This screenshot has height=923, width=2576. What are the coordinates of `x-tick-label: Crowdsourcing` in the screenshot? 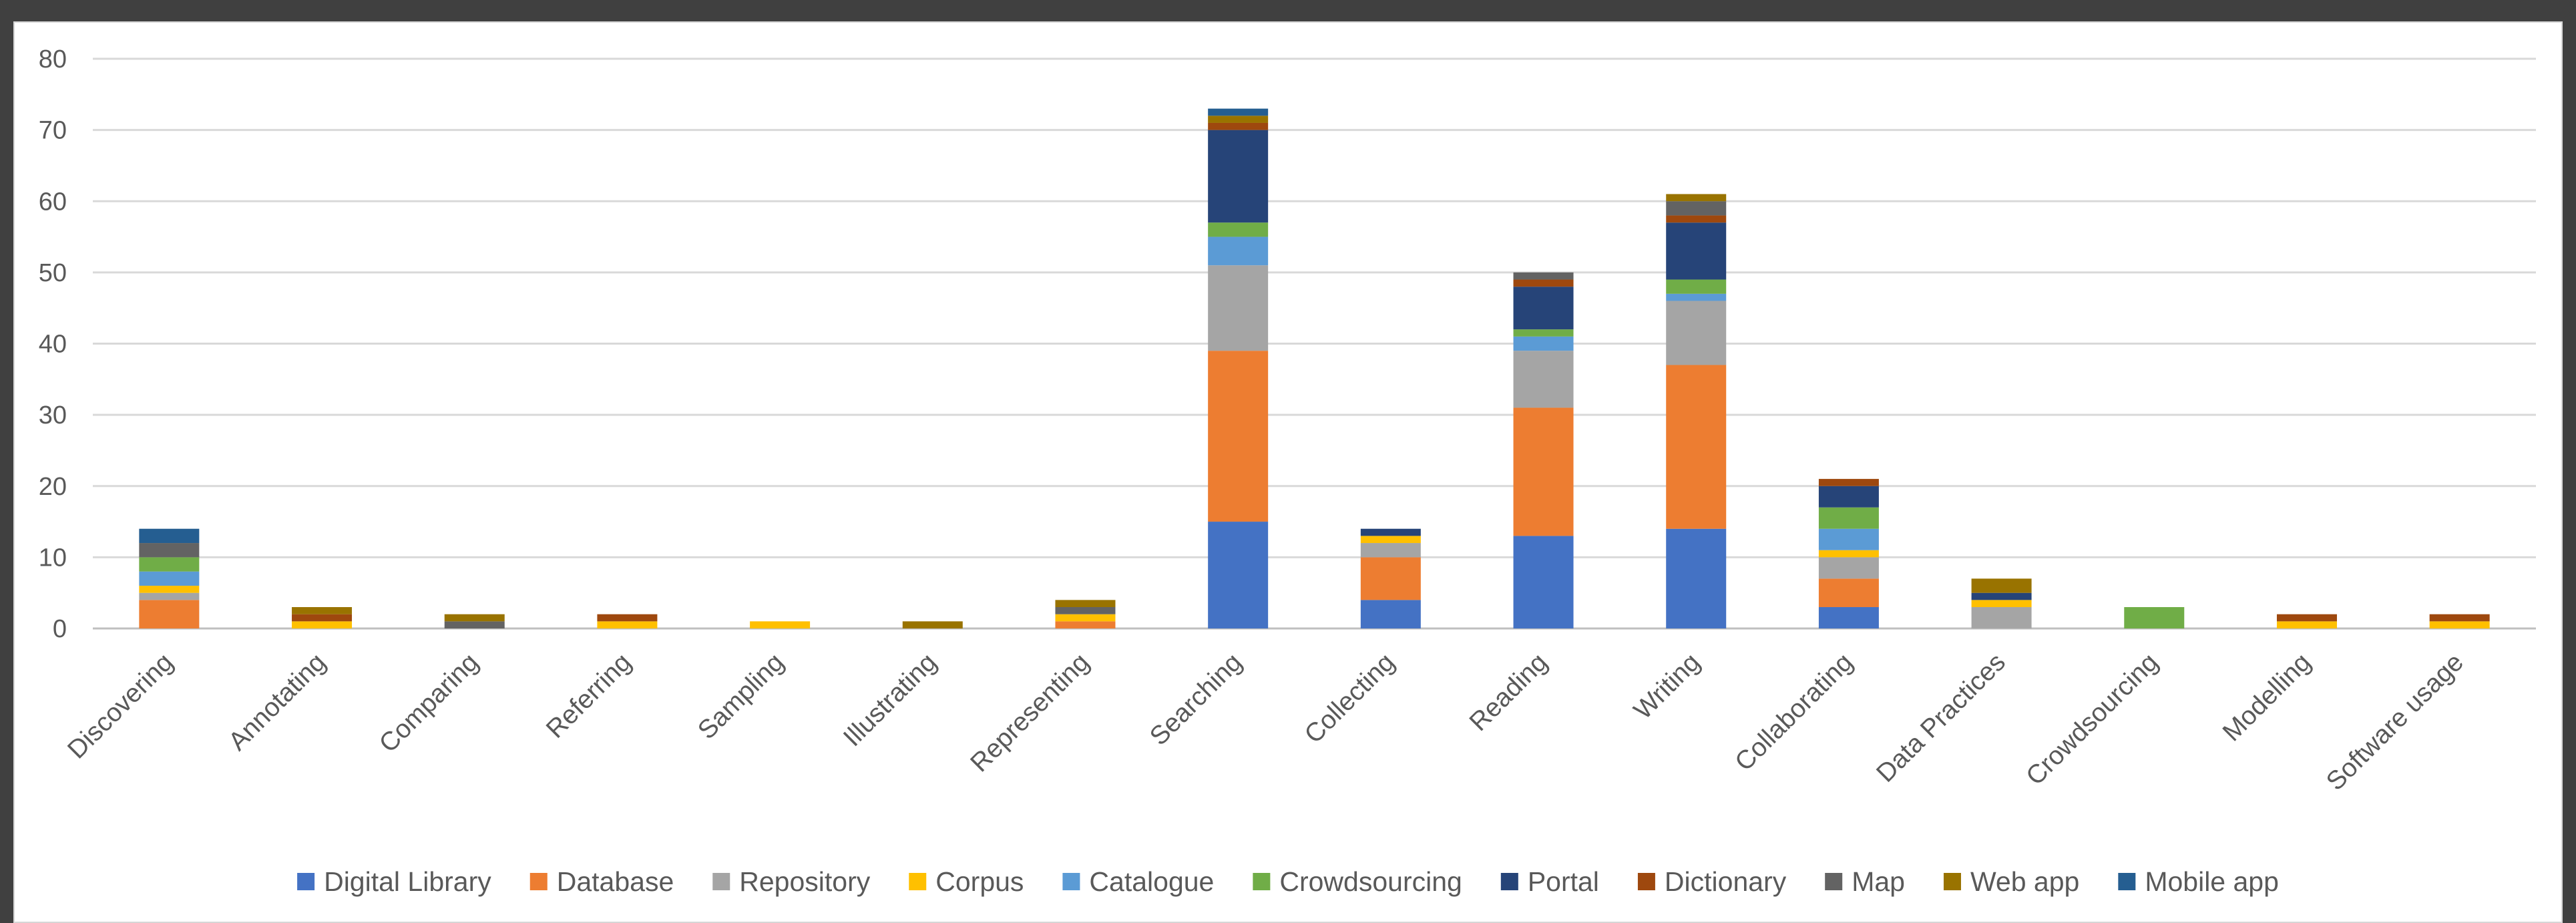 It's located at (2091, 720).